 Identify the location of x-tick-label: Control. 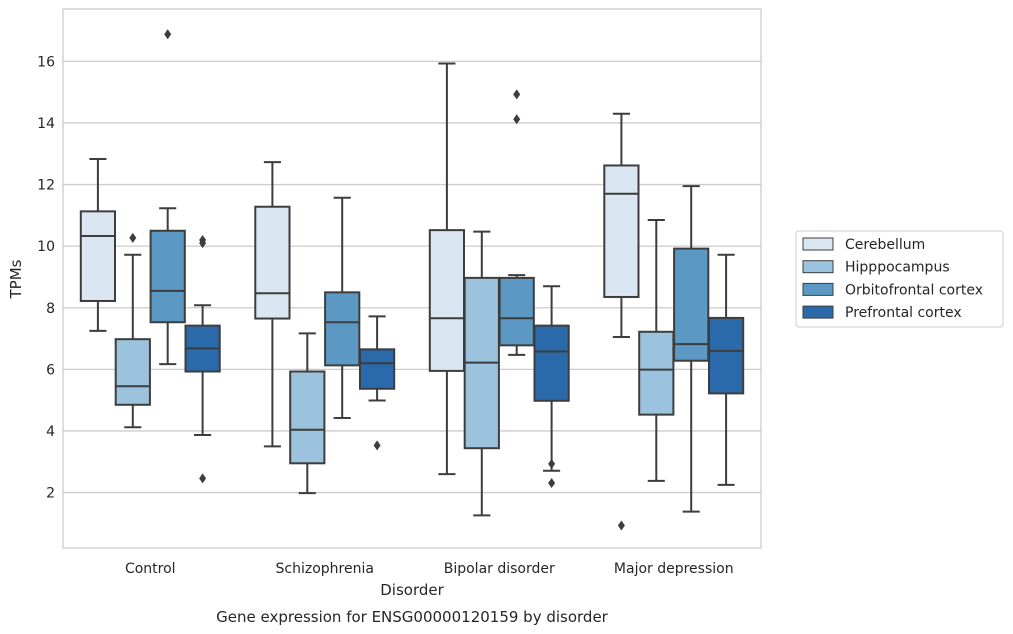
(150, 569).